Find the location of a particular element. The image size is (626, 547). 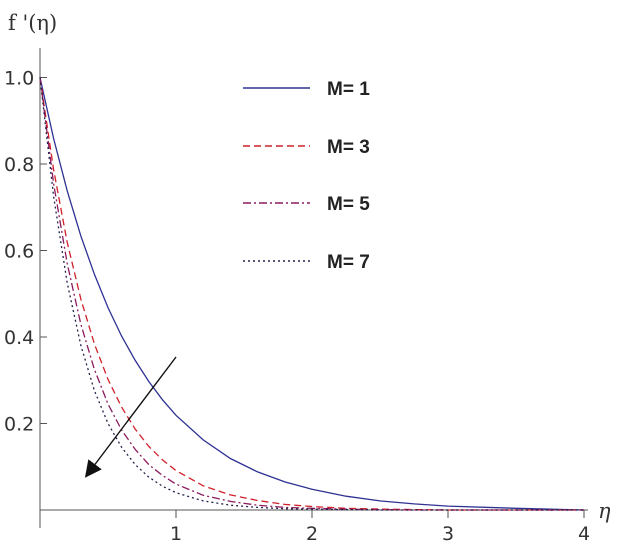

y-tick-label: 0.6 is located at coordinates (19, 252).